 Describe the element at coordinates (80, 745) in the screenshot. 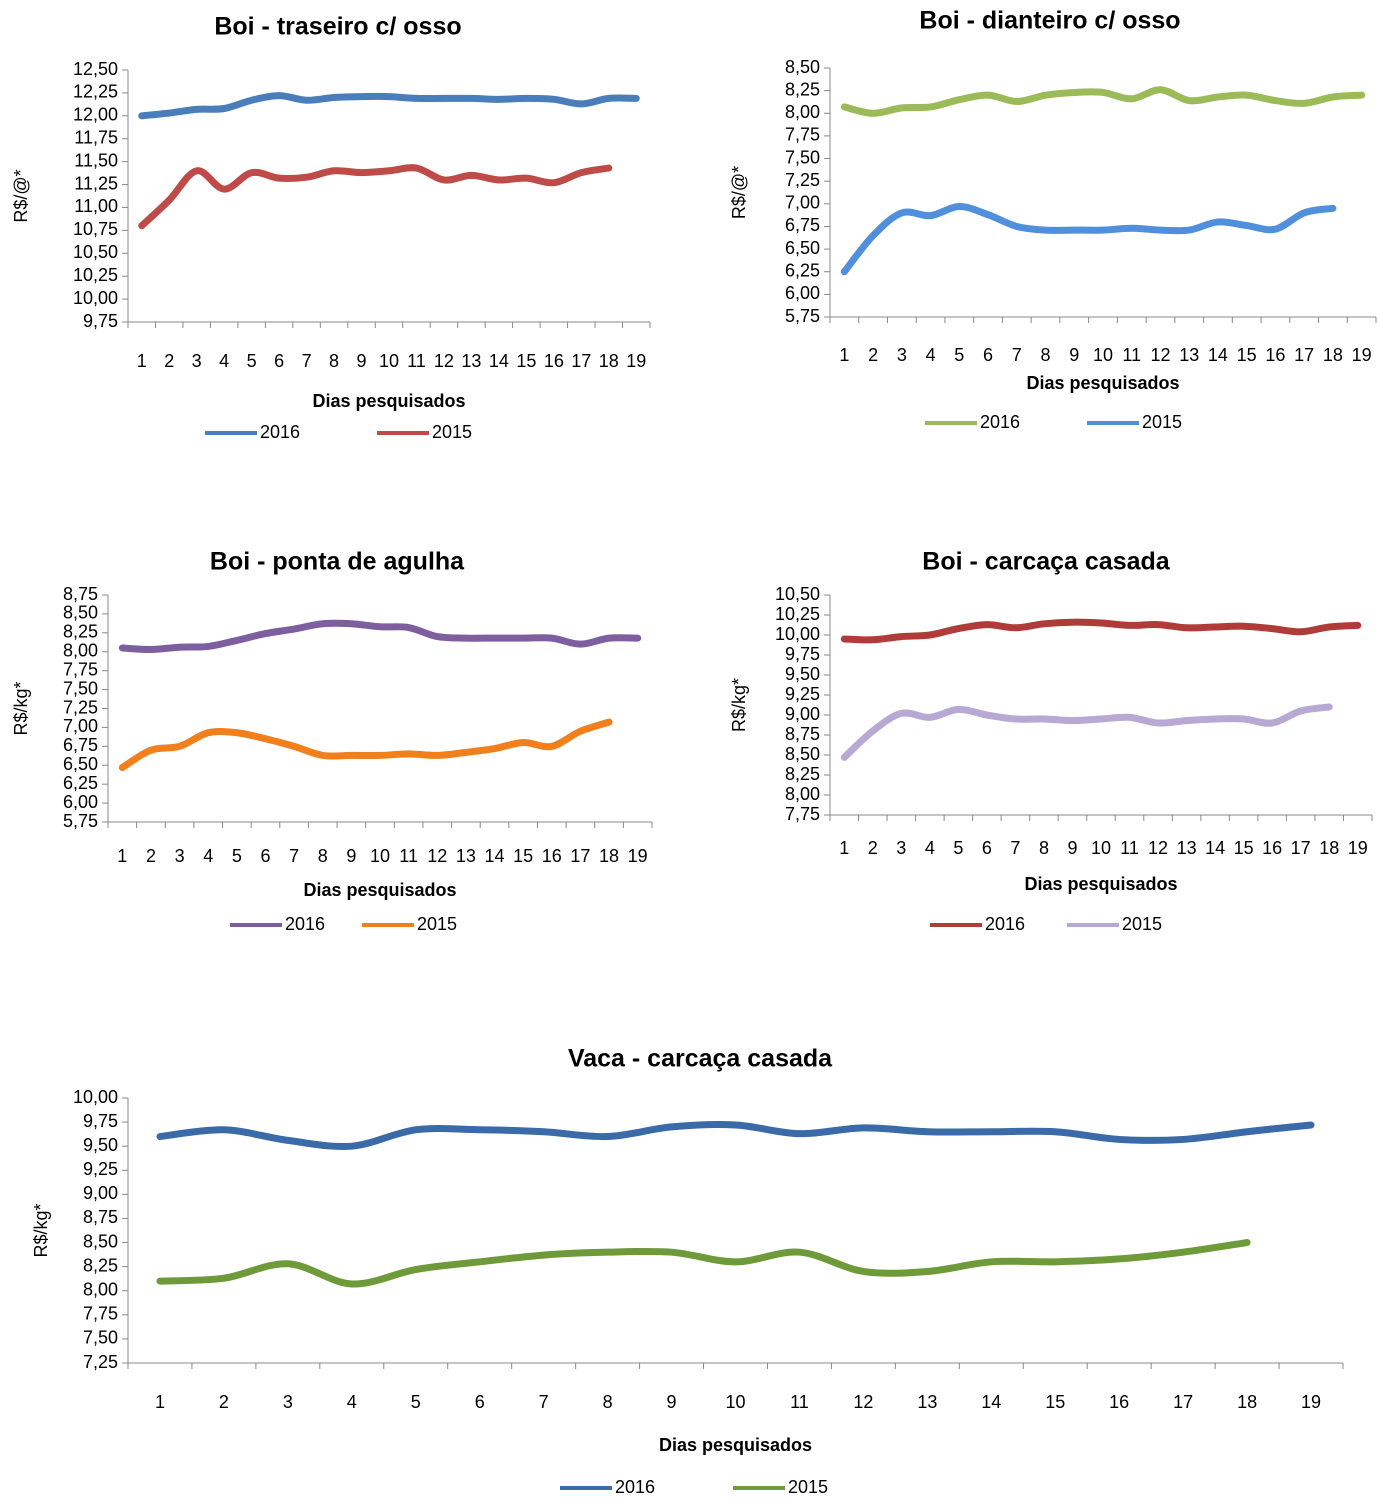

I see `y-tick-label: 6,75` at that location.